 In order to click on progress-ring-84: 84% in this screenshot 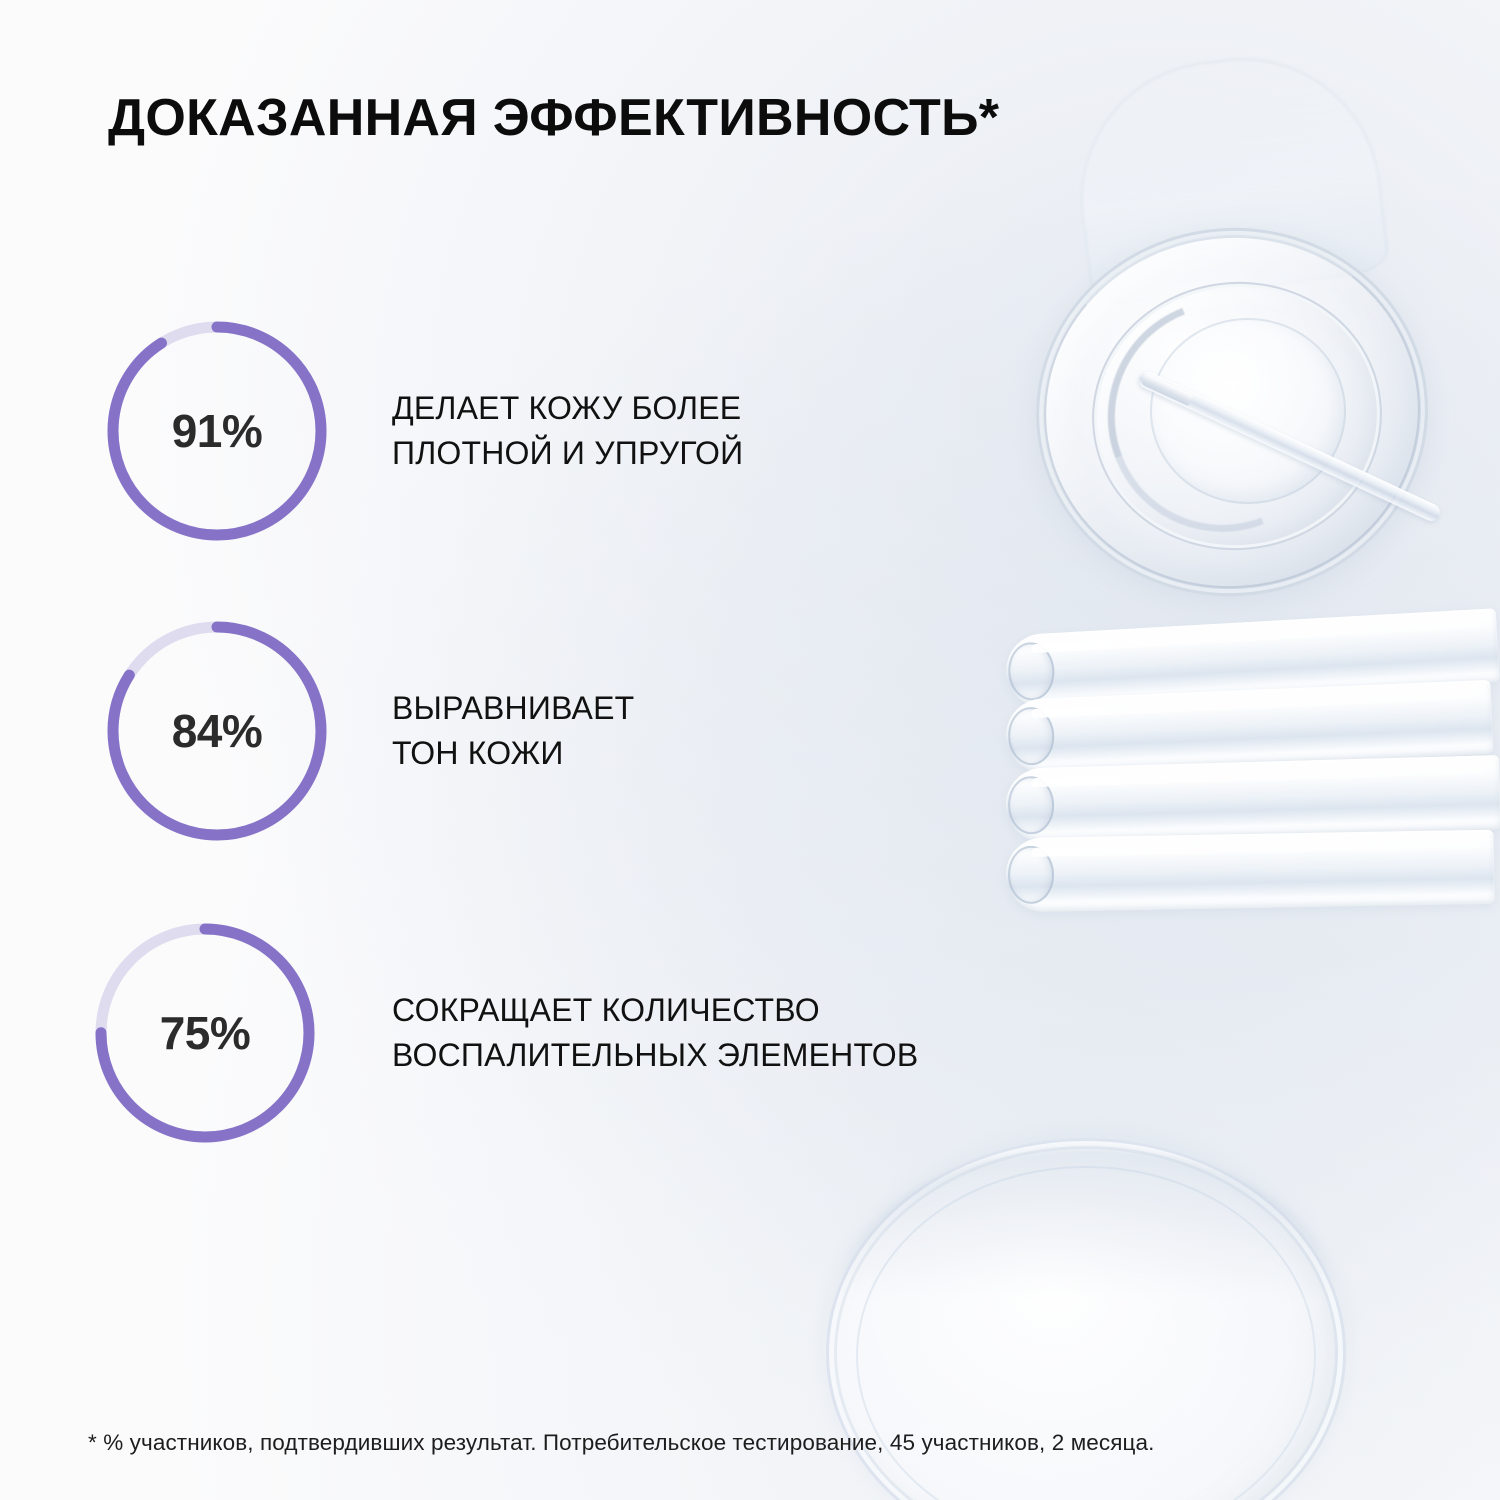, I will do `click(217, 731)`.